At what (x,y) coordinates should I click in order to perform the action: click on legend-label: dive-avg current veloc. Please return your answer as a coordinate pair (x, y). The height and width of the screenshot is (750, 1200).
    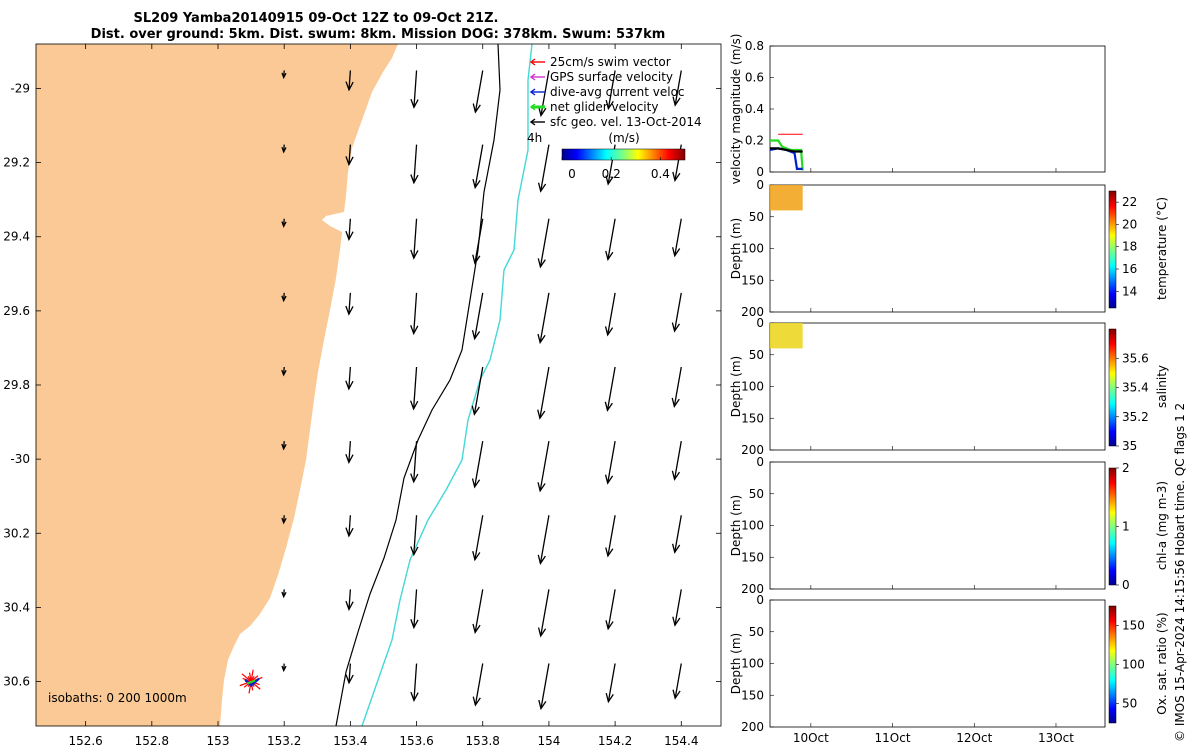
    Looking at the image, I should click on (617, 92).